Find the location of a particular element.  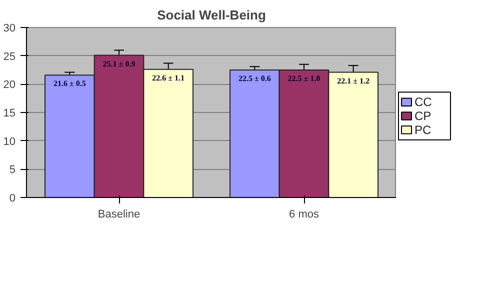

legend-label: CC is located at coordinates (423, 102).